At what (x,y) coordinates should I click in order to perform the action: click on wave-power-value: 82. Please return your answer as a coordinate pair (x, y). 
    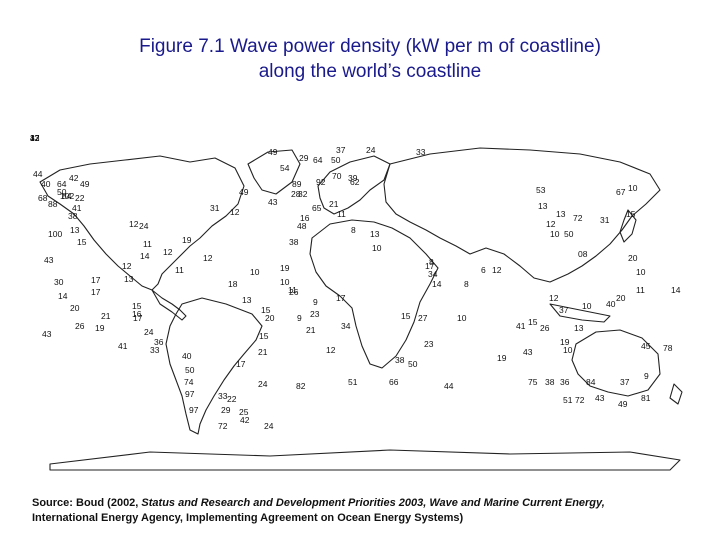
    Looking at the image, I should click on (301, 386).